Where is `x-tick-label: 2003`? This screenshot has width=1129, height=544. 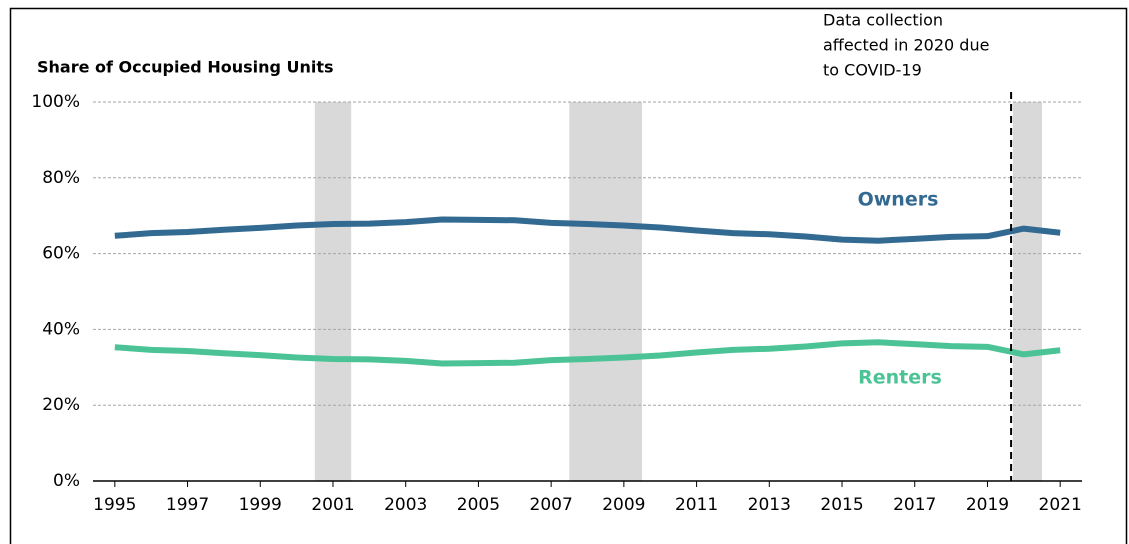 x-tick-label: 2003 is located at coordinates (405, 505).